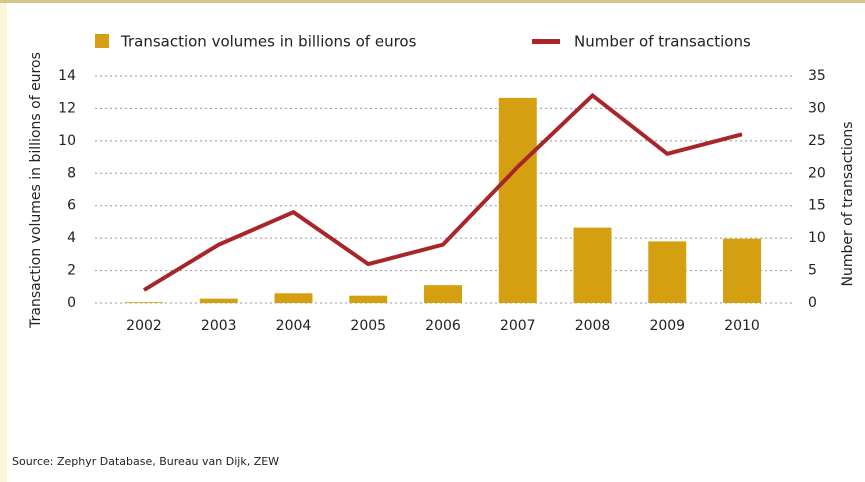 This screenshot has width=865, height=482. Describe the element at coordinates (667, 326) in the screenshot. I see `x-tick-label: 2009` at that location.